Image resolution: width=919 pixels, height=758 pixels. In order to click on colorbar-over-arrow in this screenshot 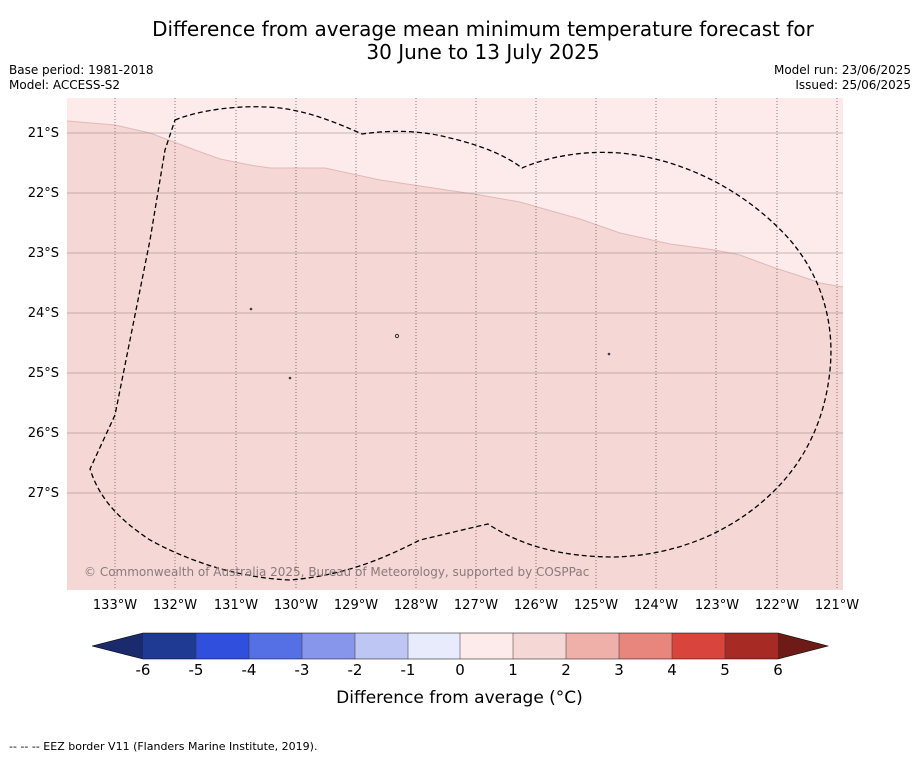, I will do `click(803, 646)`.